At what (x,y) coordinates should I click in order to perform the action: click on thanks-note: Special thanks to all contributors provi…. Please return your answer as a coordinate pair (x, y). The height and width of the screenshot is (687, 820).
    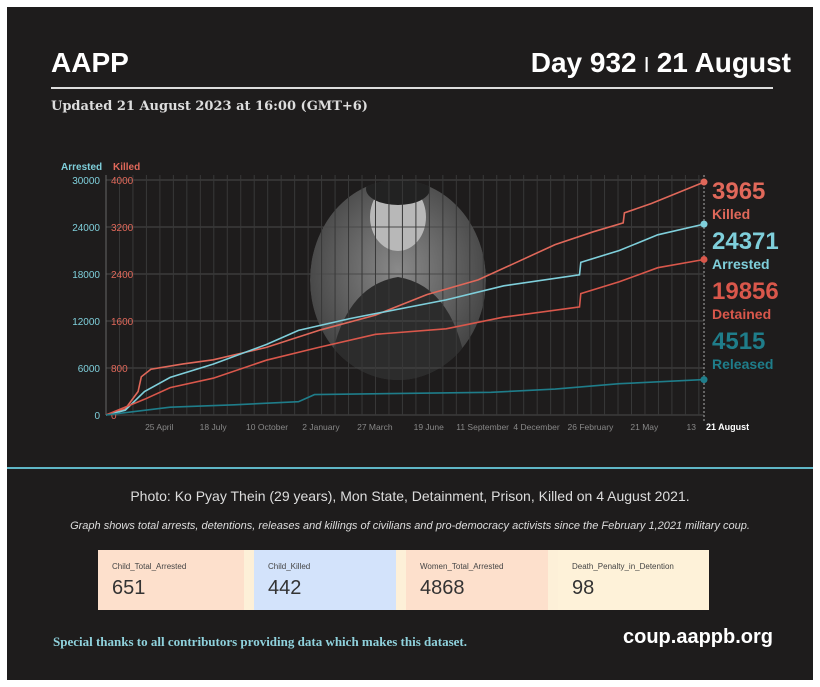
    Looking at the image, I should click on (260, 641).